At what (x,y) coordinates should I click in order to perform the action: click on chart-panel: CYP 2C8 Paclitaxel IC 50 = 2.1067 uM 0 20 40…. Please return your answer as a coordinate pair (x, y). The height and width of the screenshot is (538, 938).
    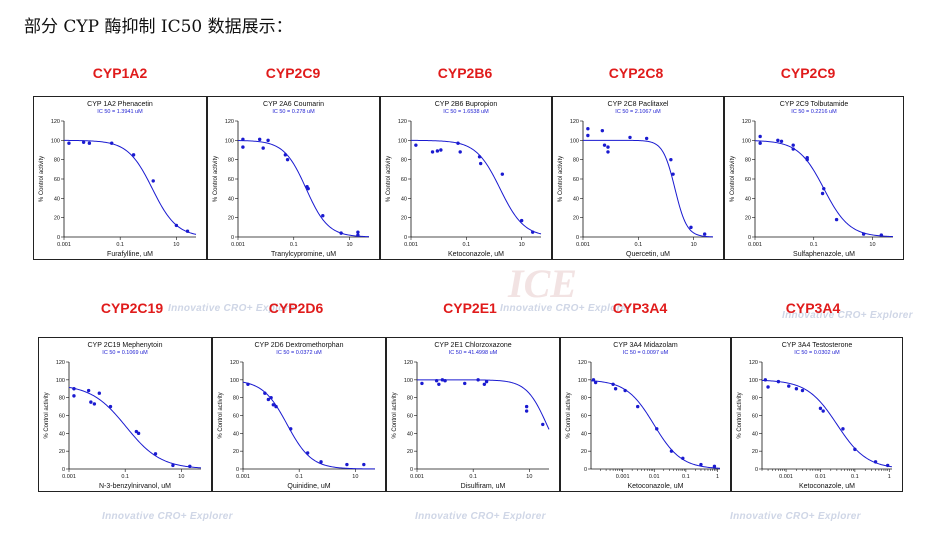
    Looking at the image, I should click on (638, 178).